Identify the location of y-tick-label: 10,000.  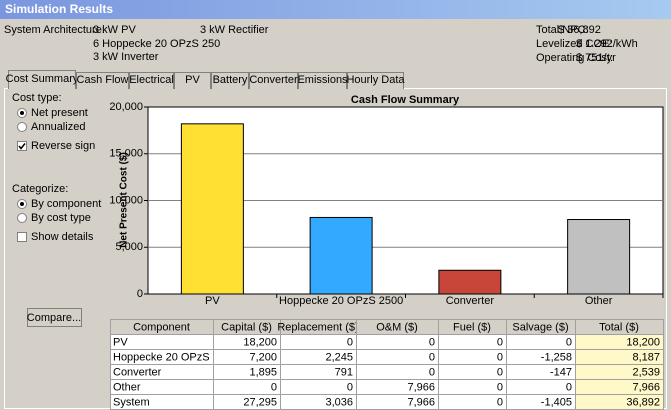
(126, 200).